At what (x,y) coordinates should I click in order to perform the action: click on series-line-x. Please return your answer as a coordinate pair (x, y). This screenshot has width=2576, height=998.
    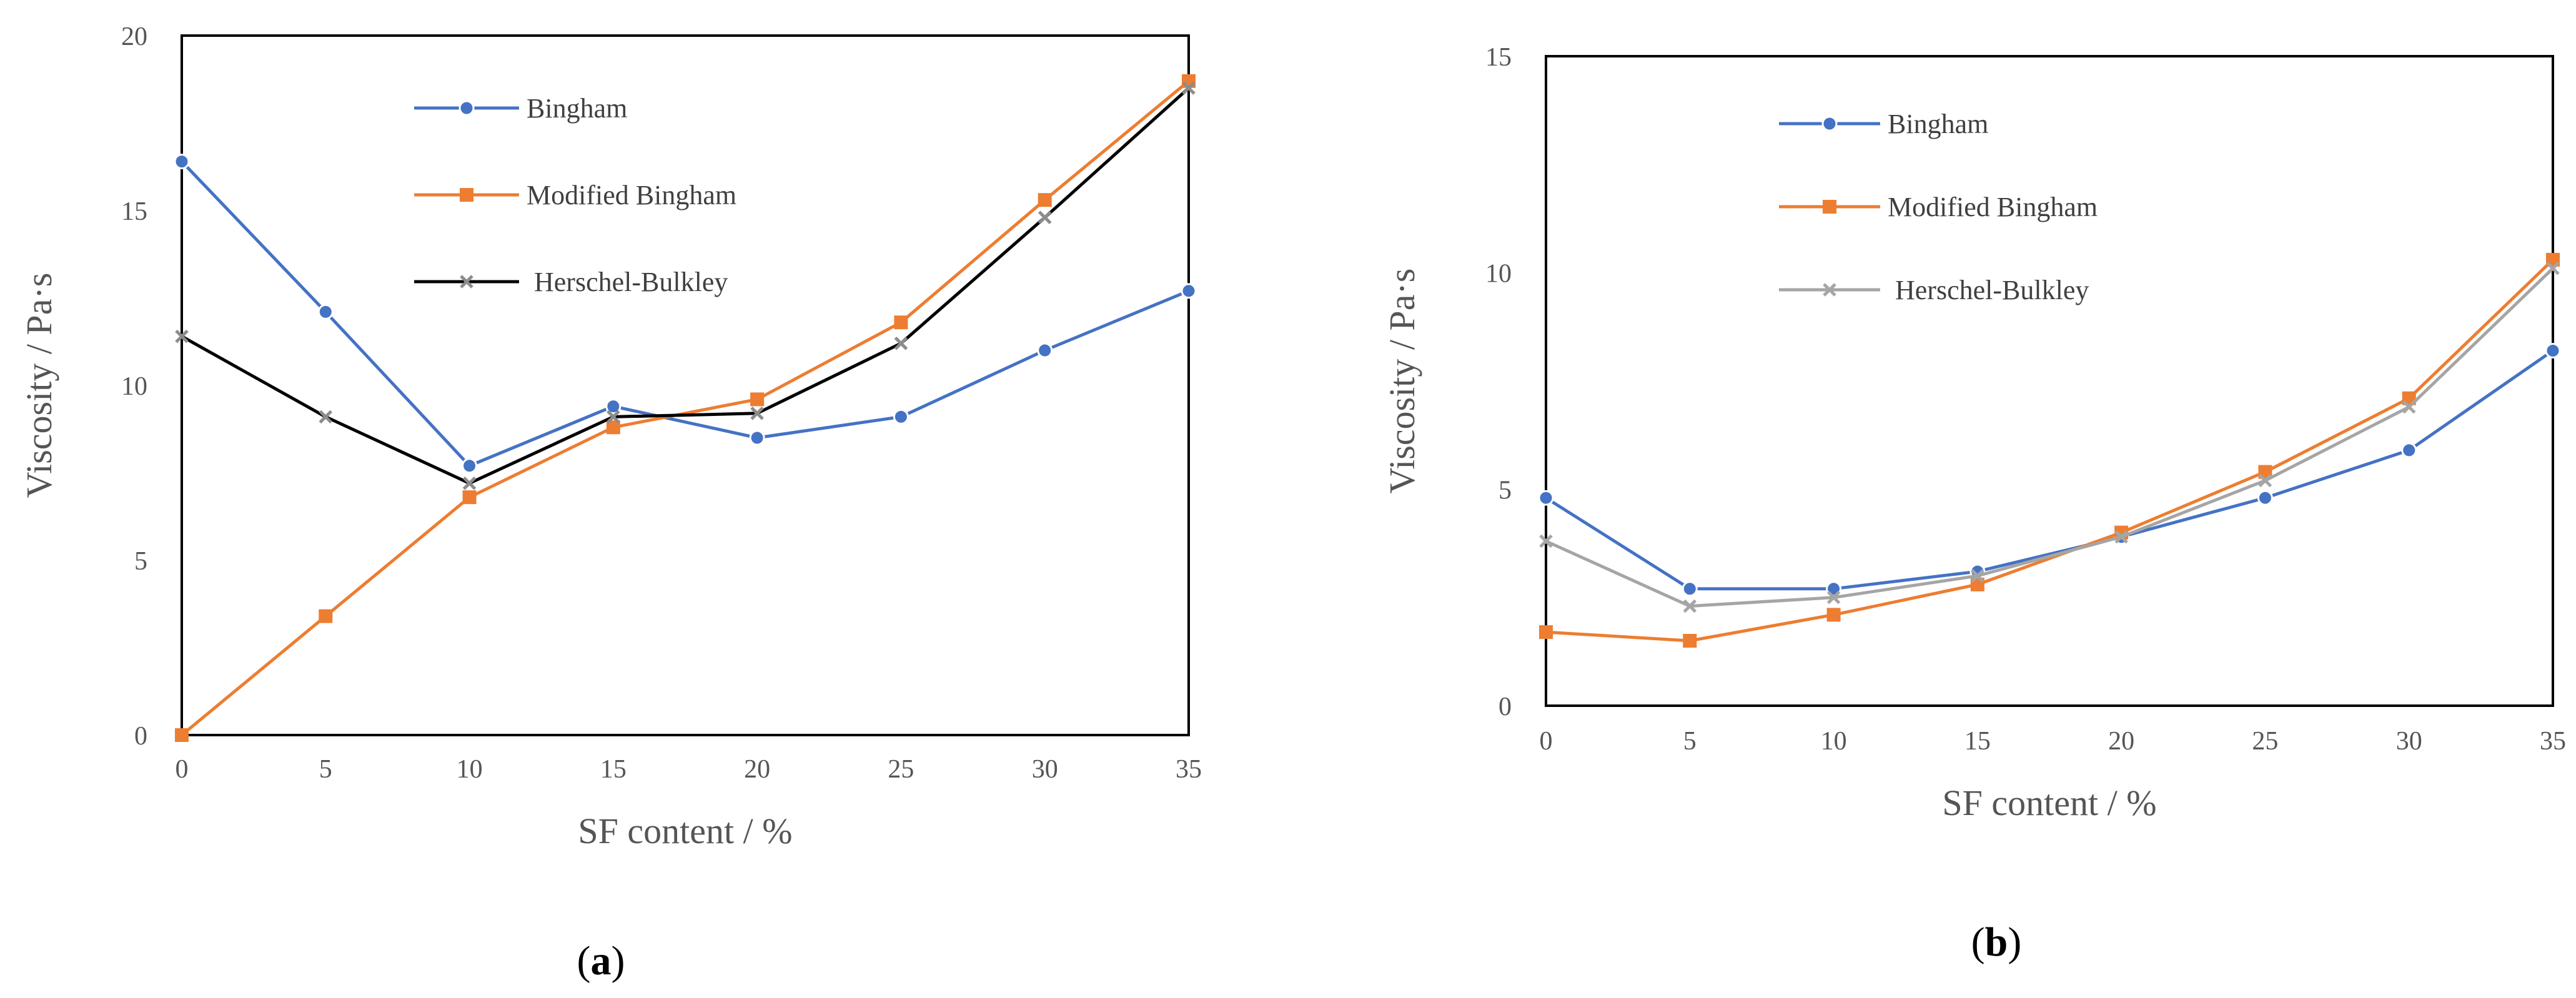
    Looking at the image, I should click on (2049, 437).